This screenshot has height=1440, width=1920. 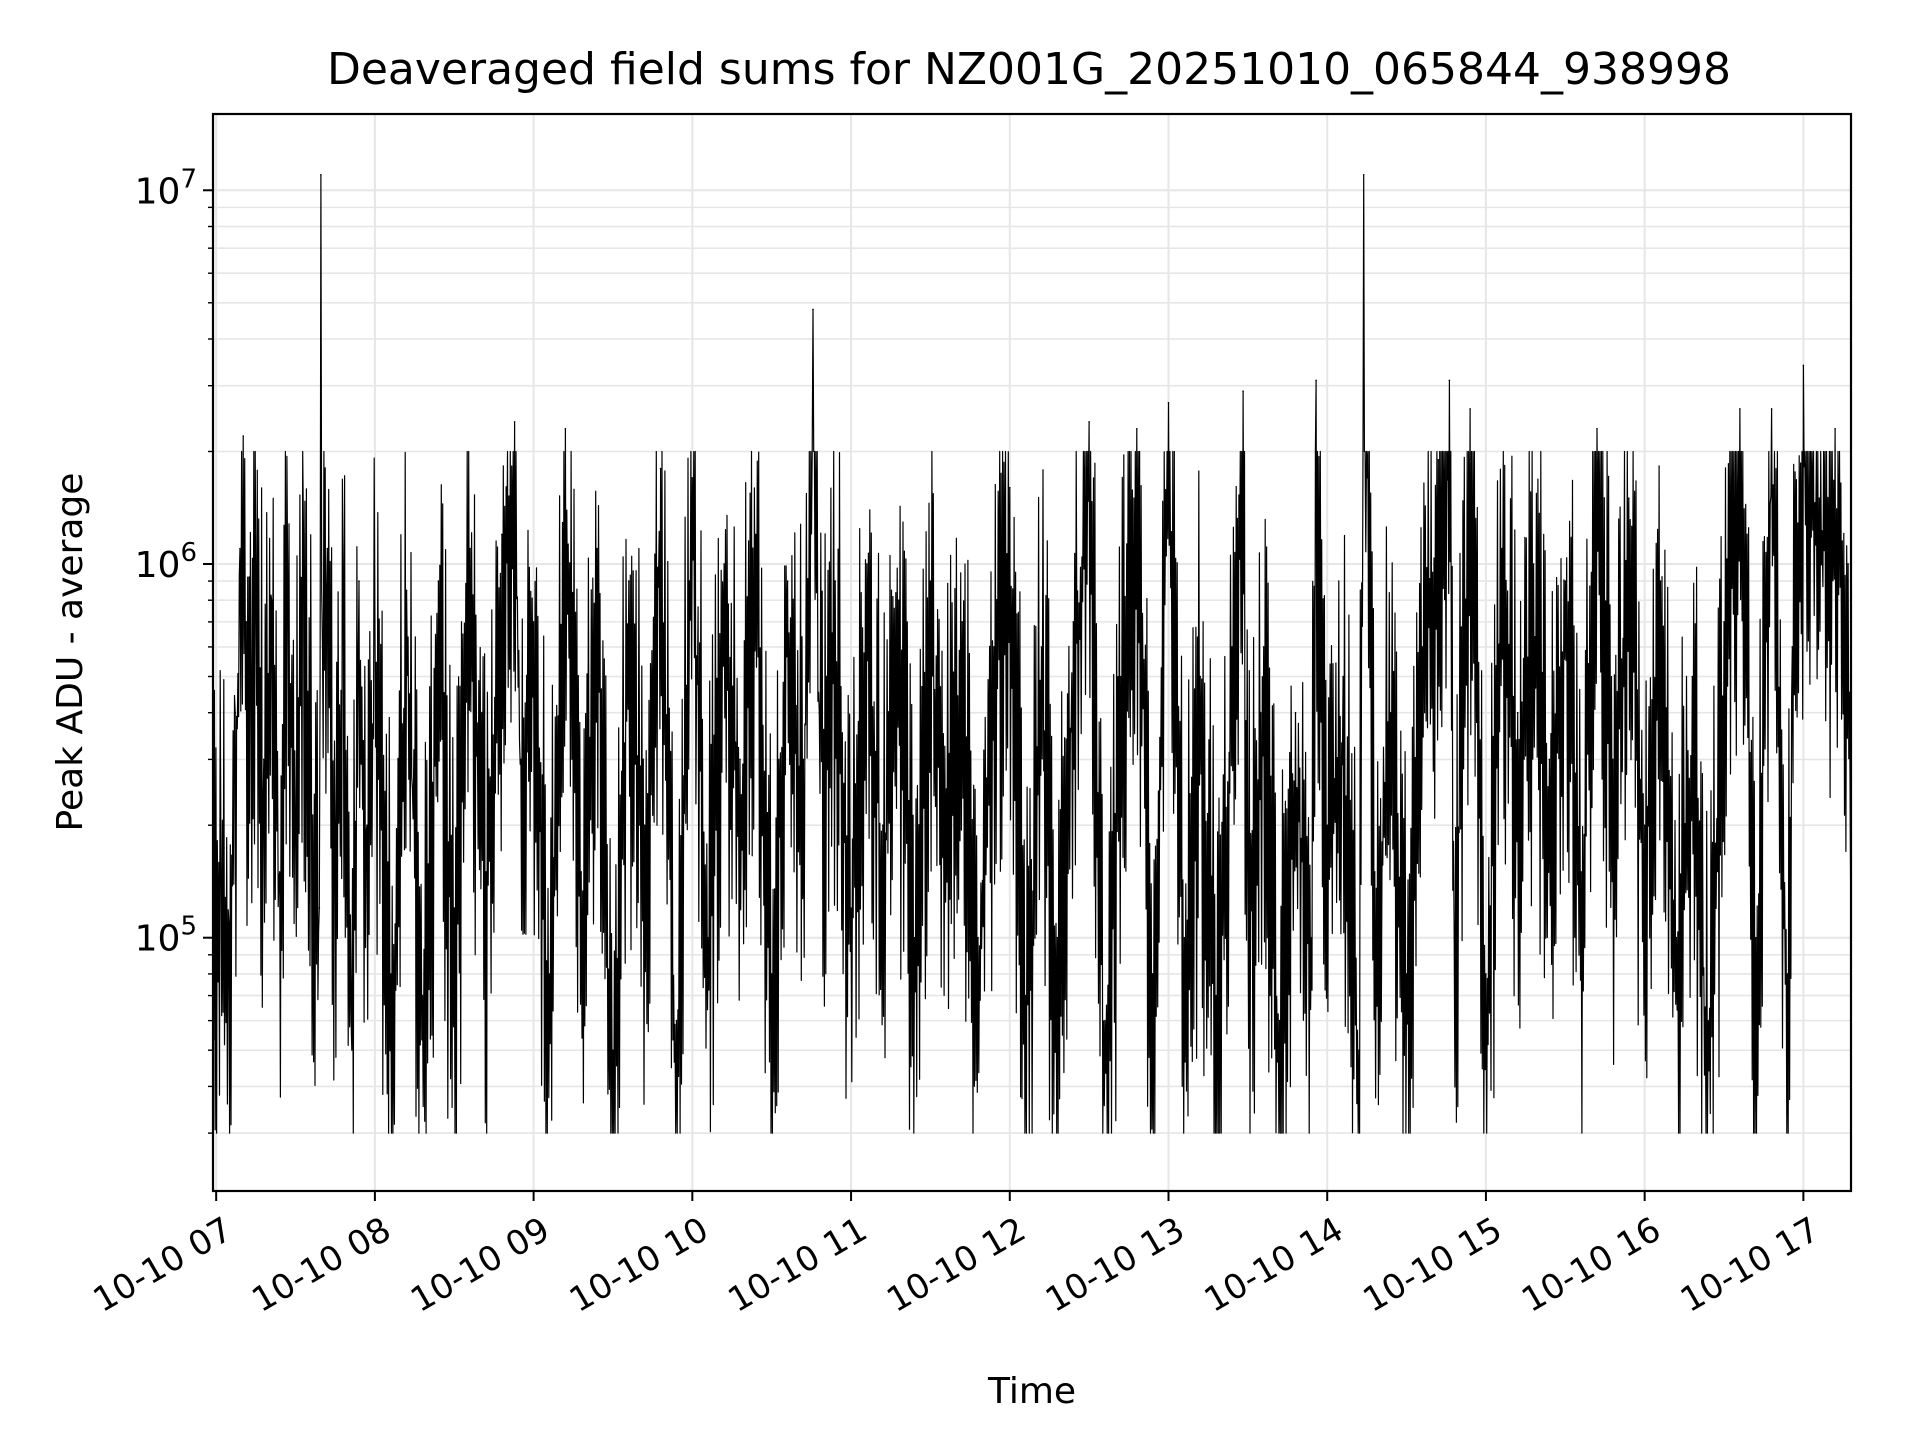 What do you see at coordinates (70, 652) in the screenshot?
I see `y-axis-label: Peak ADU - average` at bounding box center [70, 652].